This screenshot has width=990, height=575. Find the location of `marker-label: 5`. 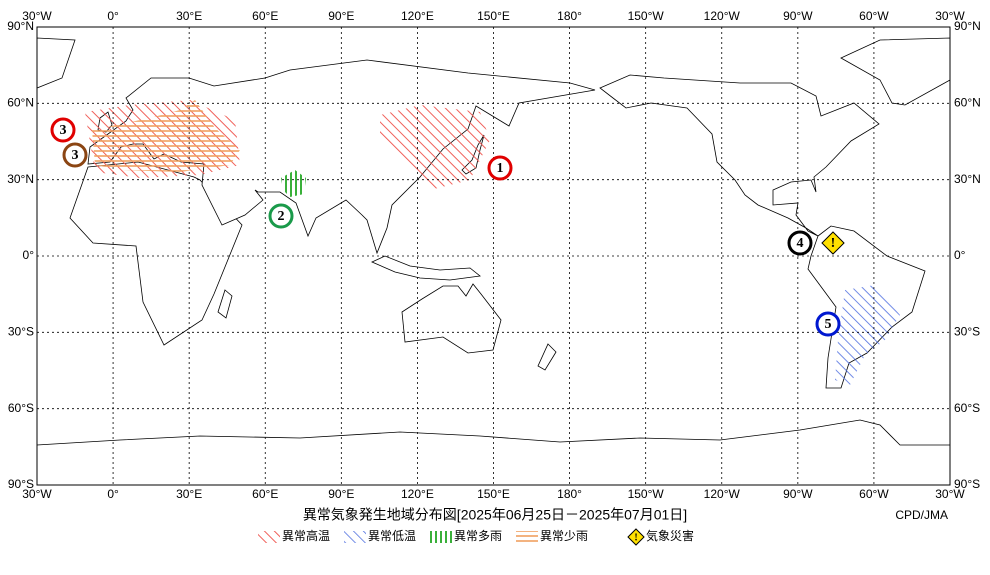

marker-label: 5 is located at coordinates (828, 324).